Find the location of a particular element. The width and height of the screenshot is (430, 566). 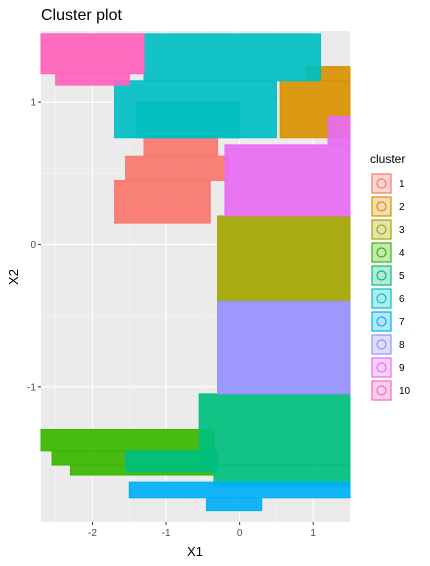

cluster-7-points is located at coordinates (239, 496).